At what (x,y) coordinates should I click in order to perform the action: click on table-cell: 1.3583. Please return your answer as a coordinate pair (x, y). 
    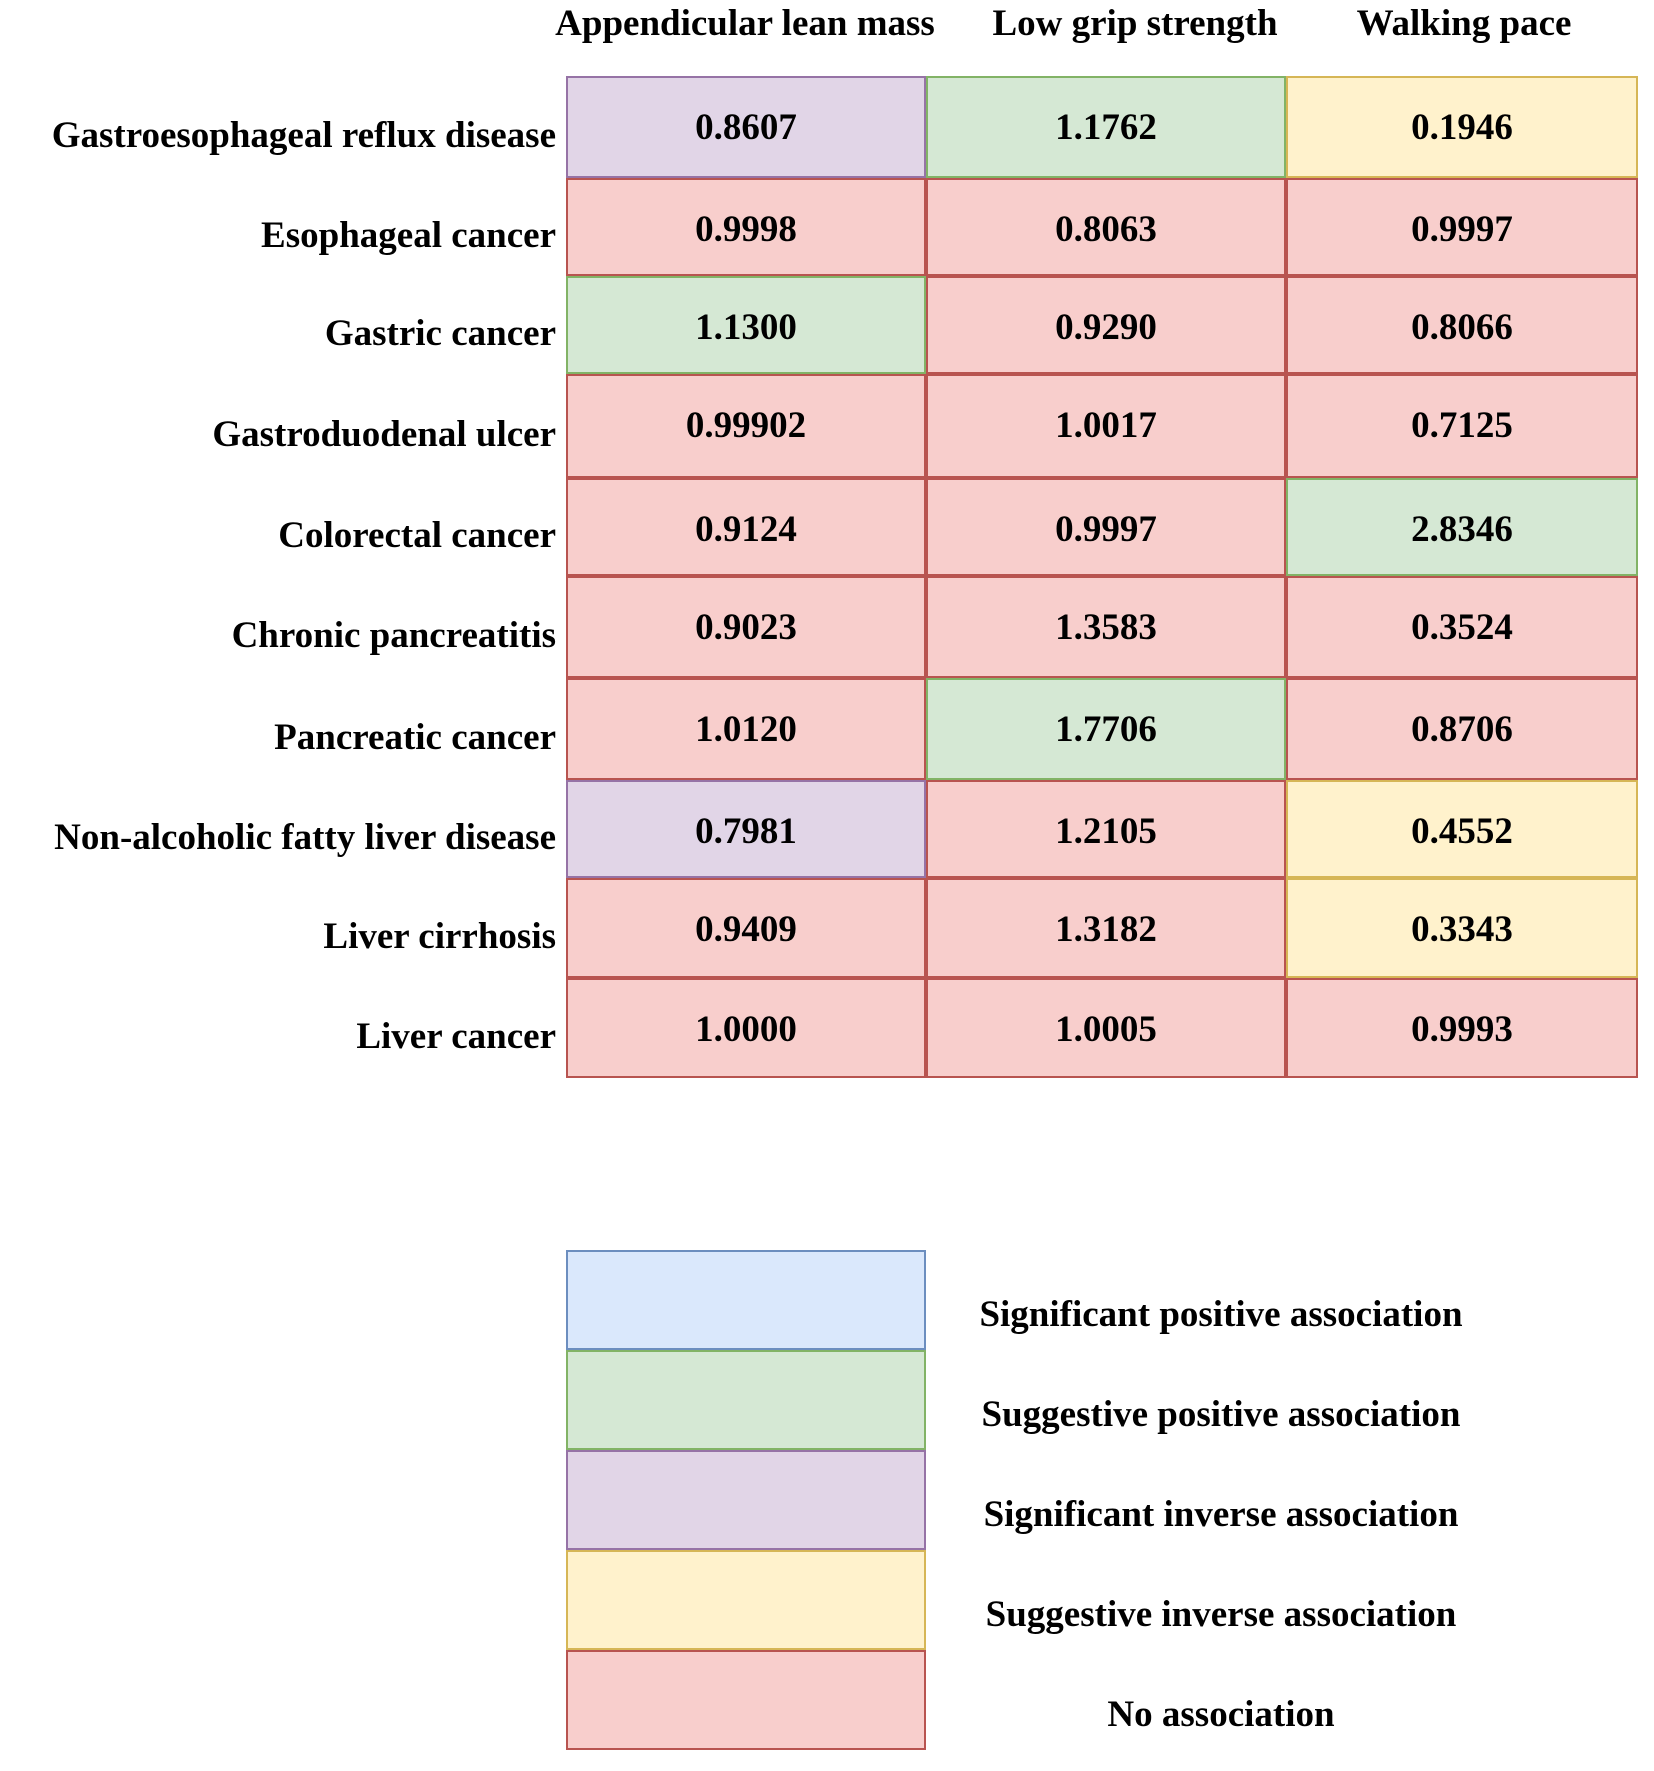
    Looking at the image, I should click on (1106, 627).